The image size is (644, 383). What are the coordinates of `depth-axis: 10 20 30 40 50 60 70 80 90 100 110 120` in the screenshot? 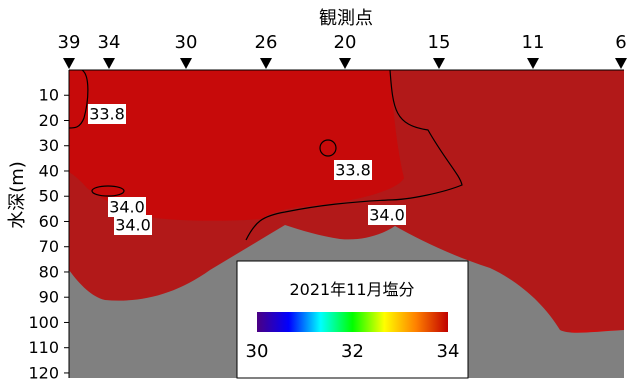 It's located at (48, 234).